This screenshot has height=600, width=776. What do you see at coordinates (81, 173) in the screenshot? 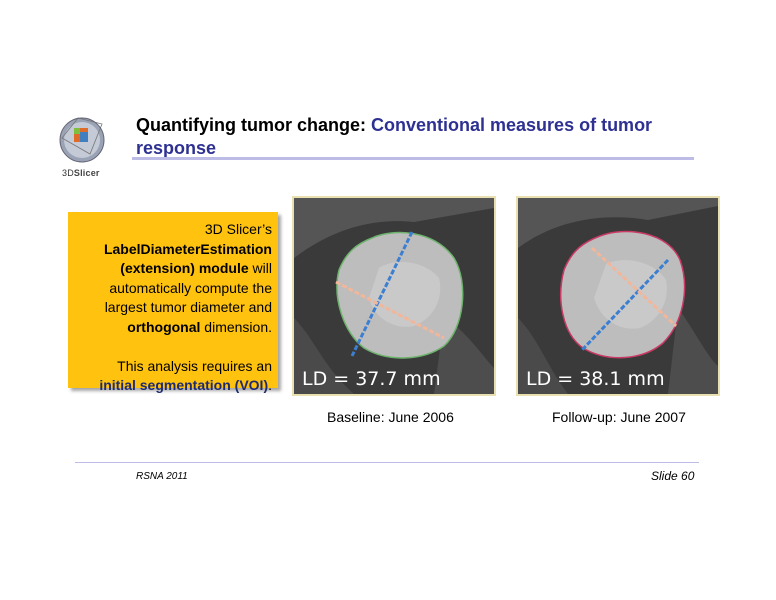
I see `logo-wordmark: 3DSlicer` at bounding box center [81, 173].